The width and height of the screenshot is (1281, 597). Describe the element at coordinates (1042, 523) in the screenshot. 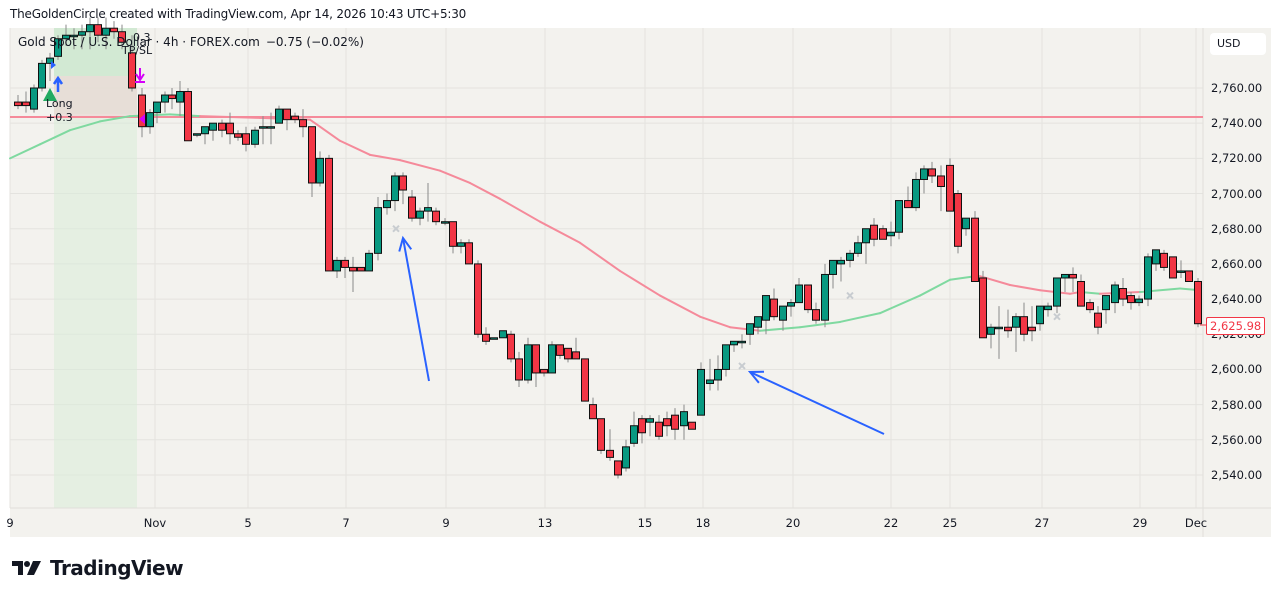

I see `time-axis-label: 27` at that location.